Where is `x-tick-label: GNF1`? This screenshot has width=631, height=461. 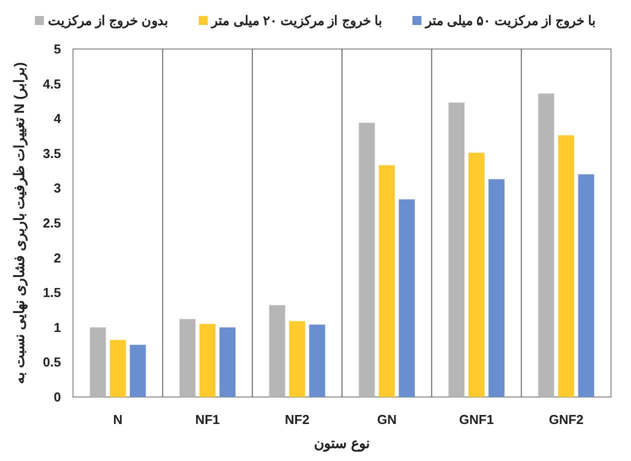 x-tick-label: GNF1 is located at coordinates (476, 419).